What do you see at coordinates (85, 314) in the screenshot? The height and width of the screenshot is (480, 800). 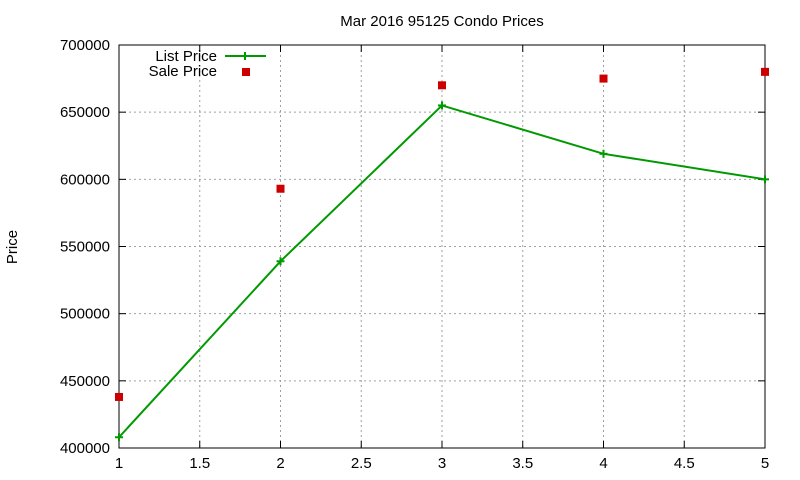 I see `y-tick-label: 500000` at bounding box center [85, 314].